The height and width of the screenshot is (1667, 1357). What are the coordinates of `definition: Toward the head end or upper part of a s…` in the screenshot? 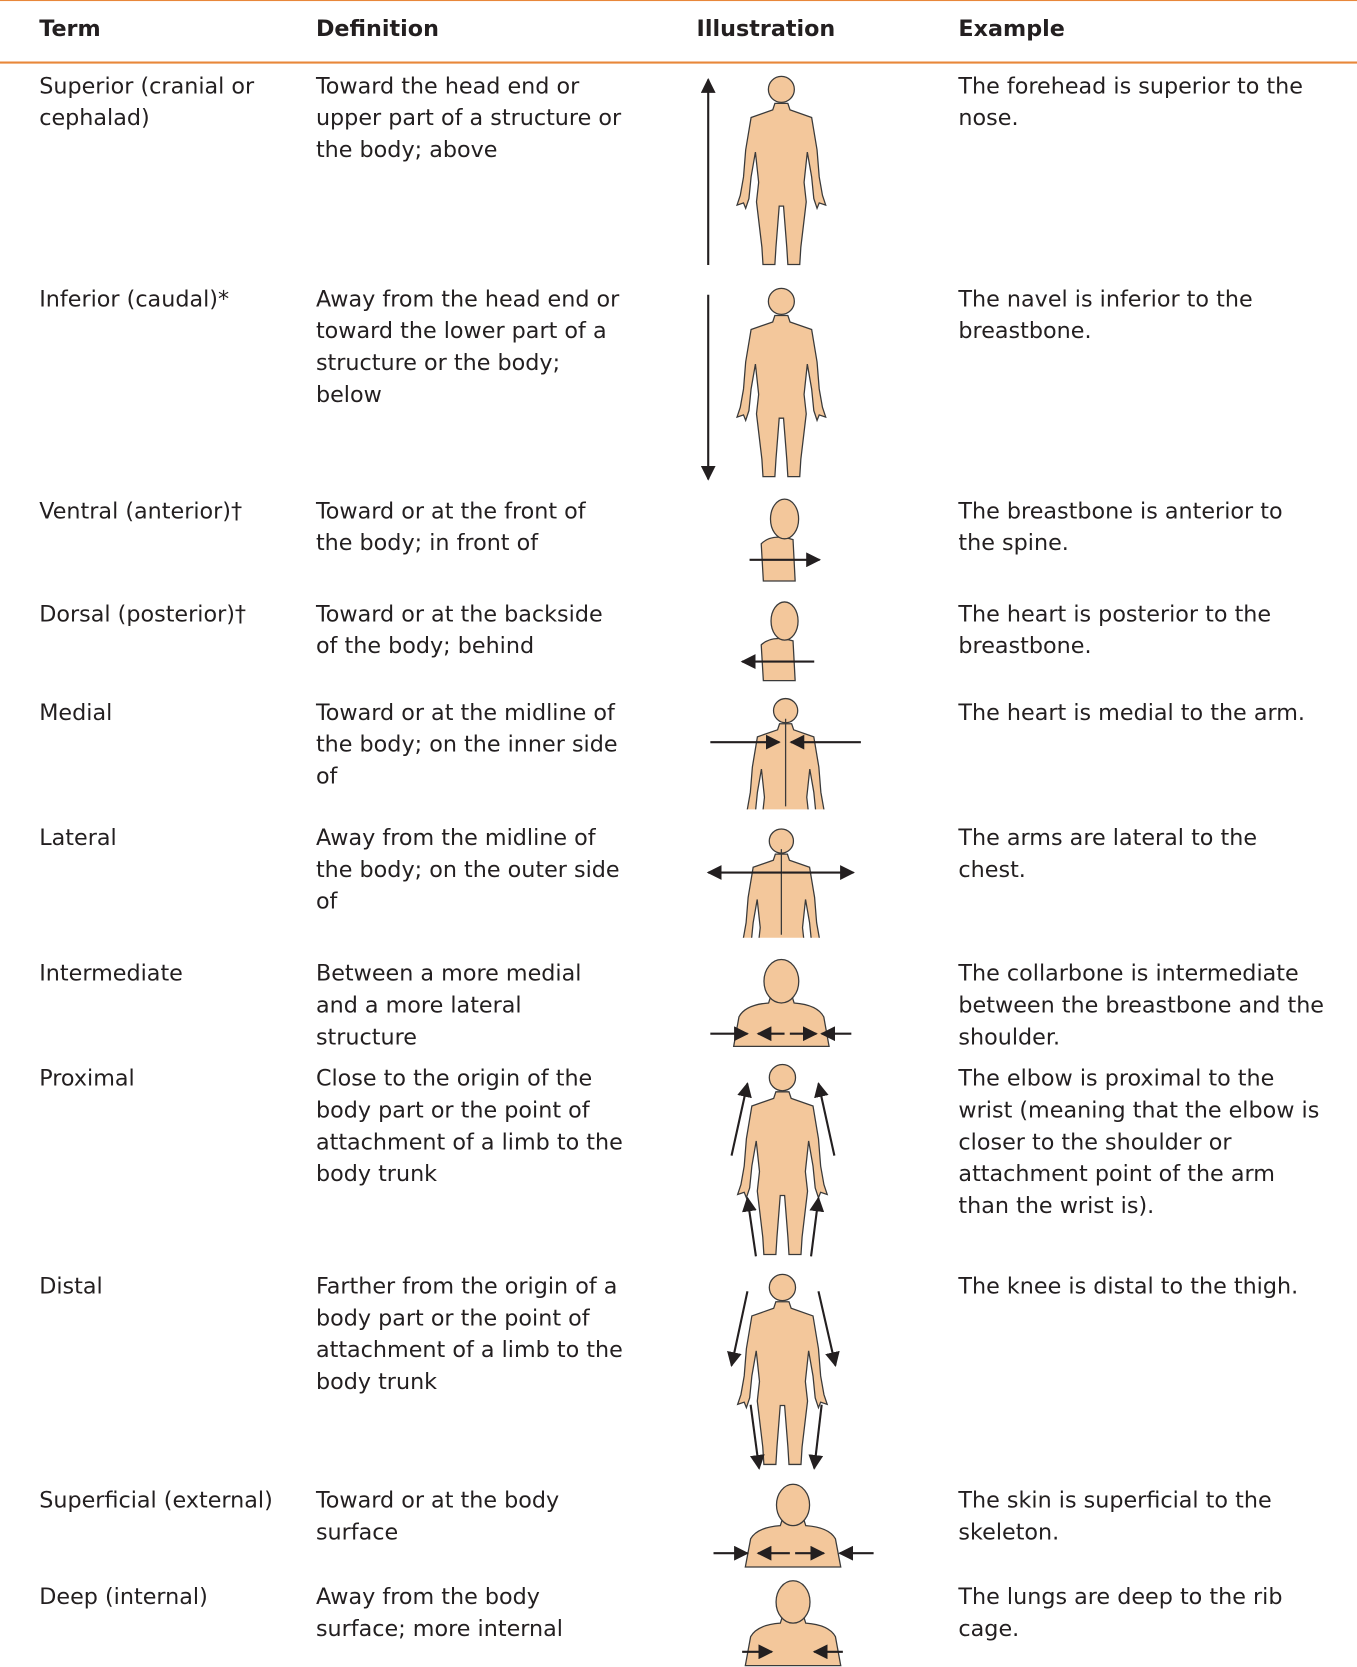 It's located at (468, 118).